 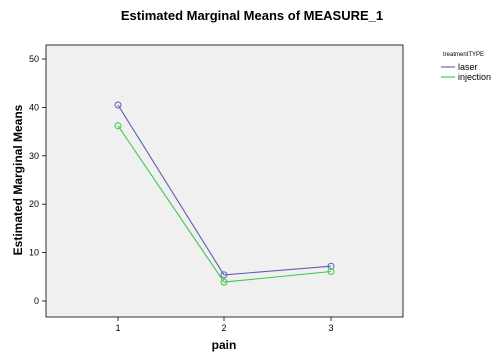 I want to click on y-axis: 0 10 20 30 40 50, so click(x=37, y=180).